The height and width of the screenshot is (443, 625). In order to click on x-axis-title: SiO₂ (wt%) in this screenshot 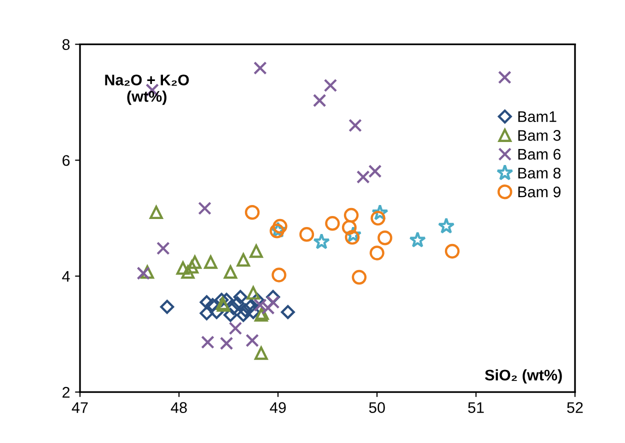, I will do `click(523, 376)`.